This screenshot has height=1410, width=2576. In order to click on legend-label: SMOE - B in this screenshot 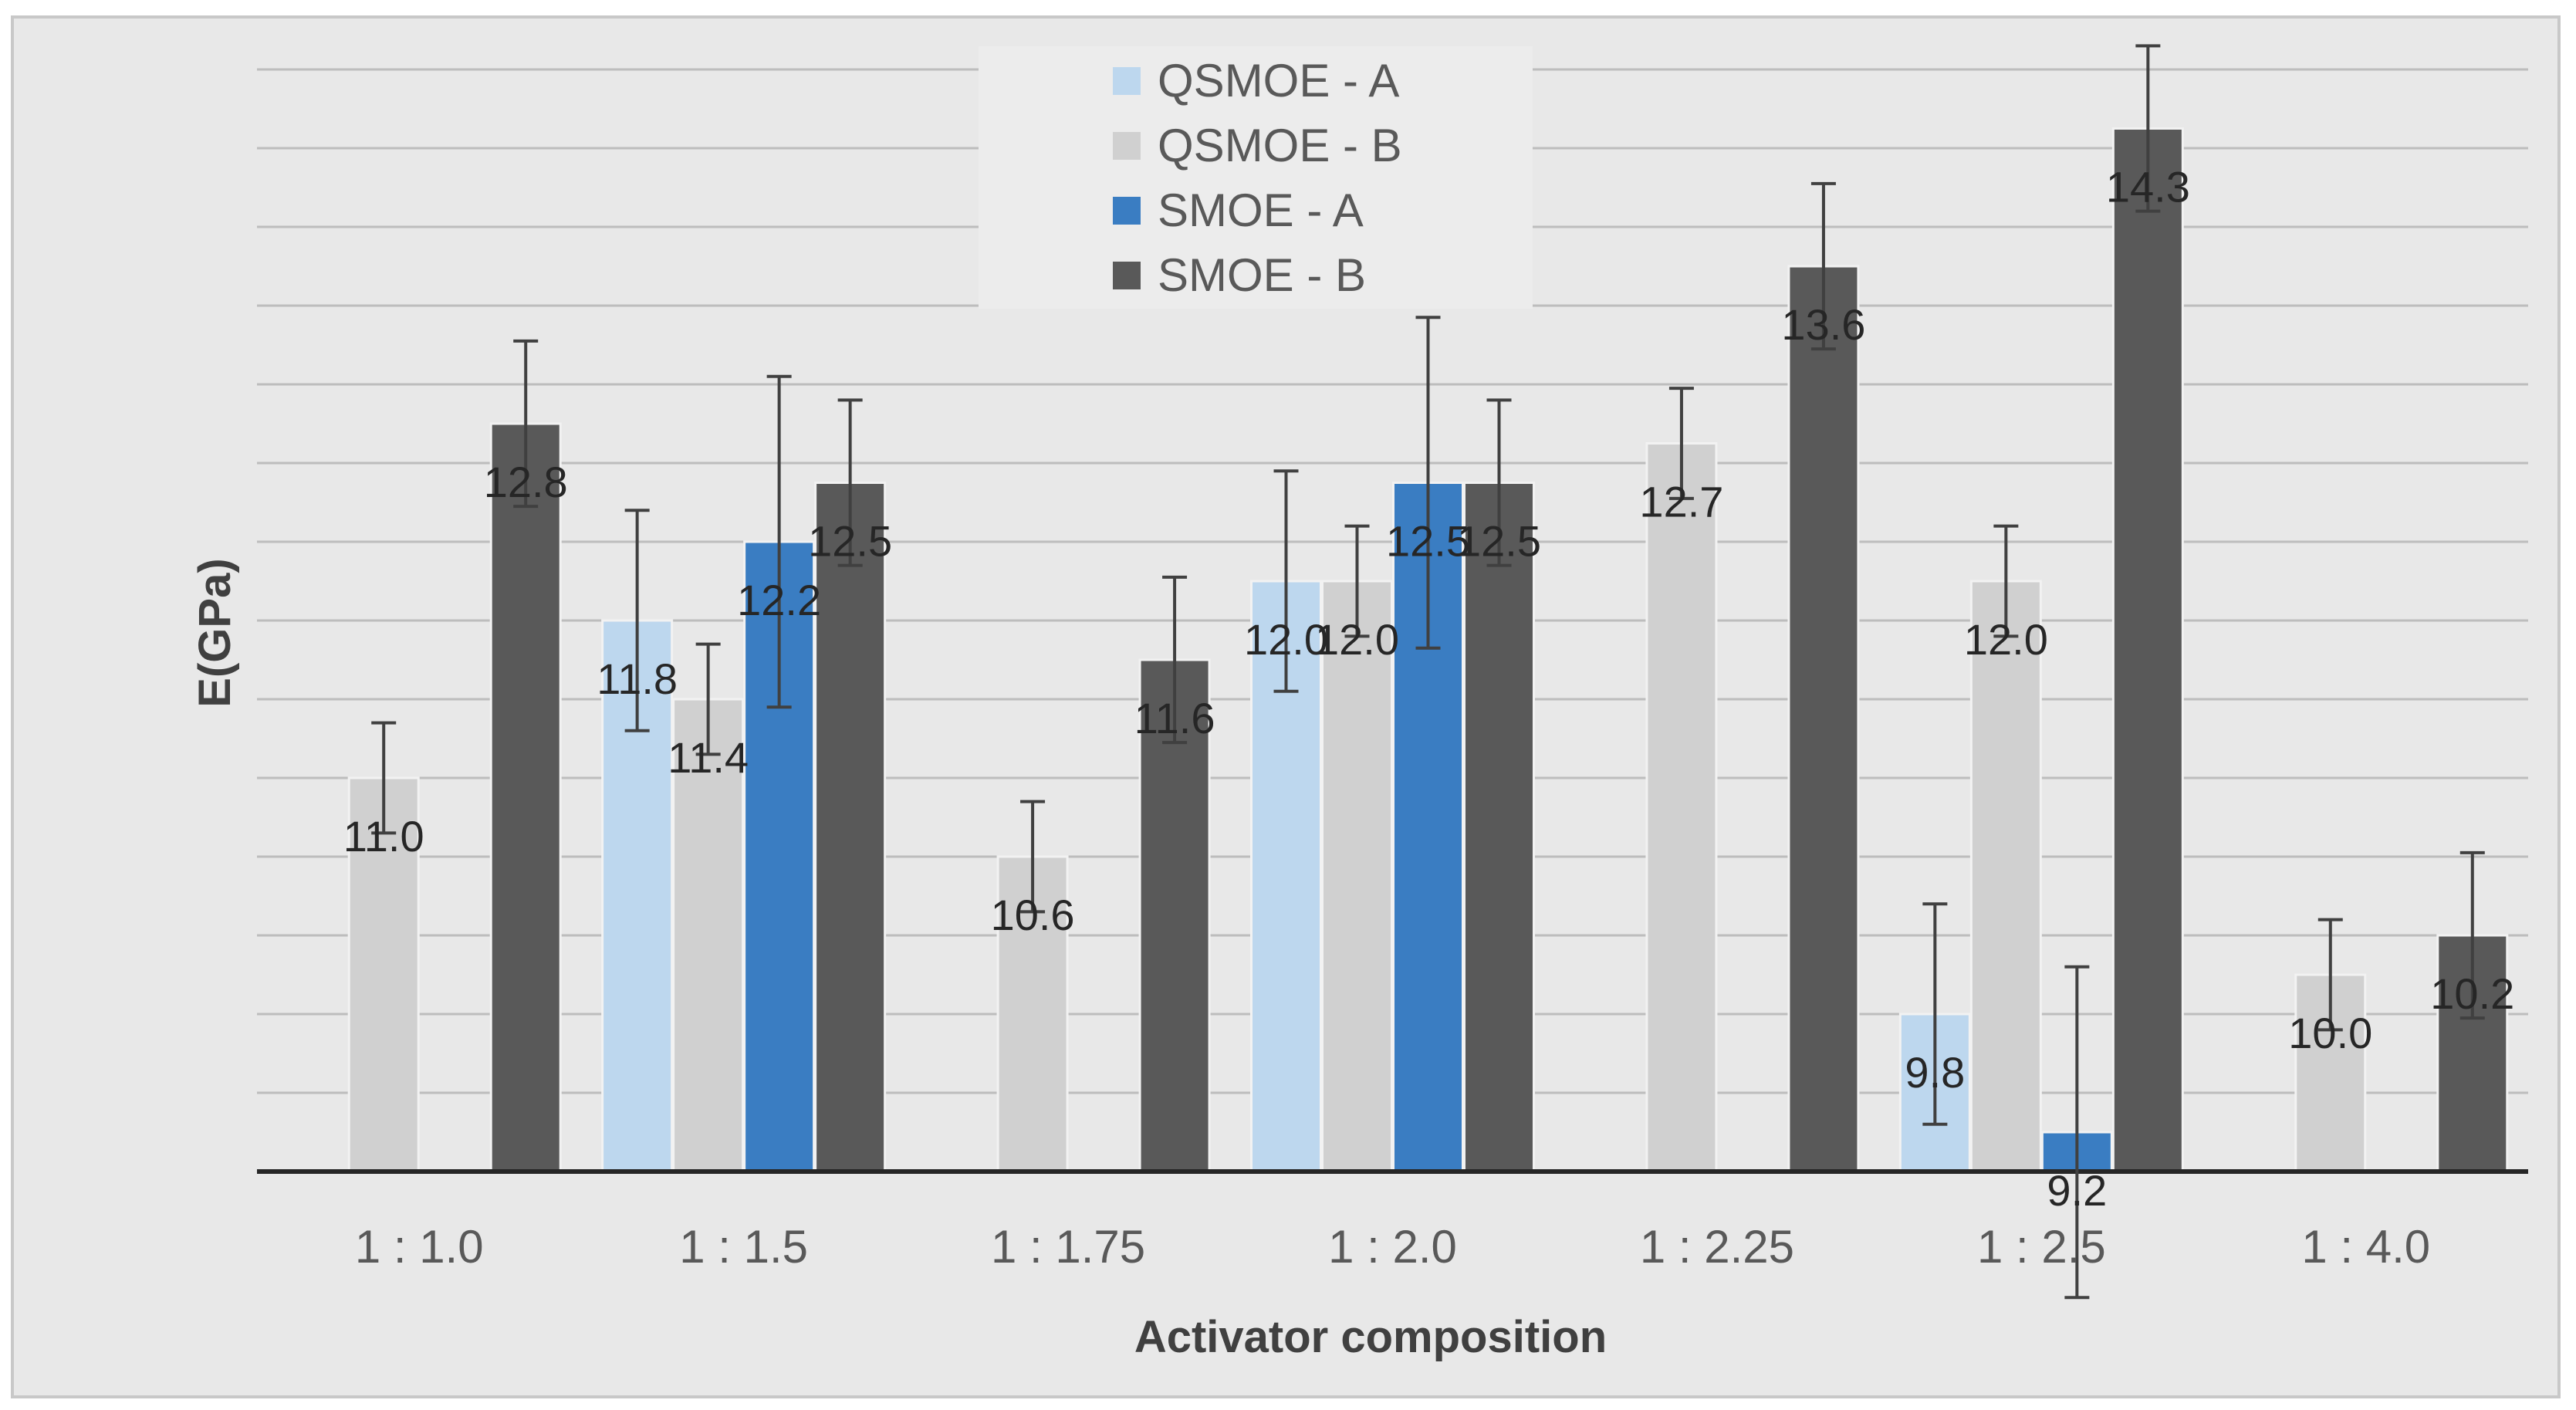, I will do `click(1262, 275)`.